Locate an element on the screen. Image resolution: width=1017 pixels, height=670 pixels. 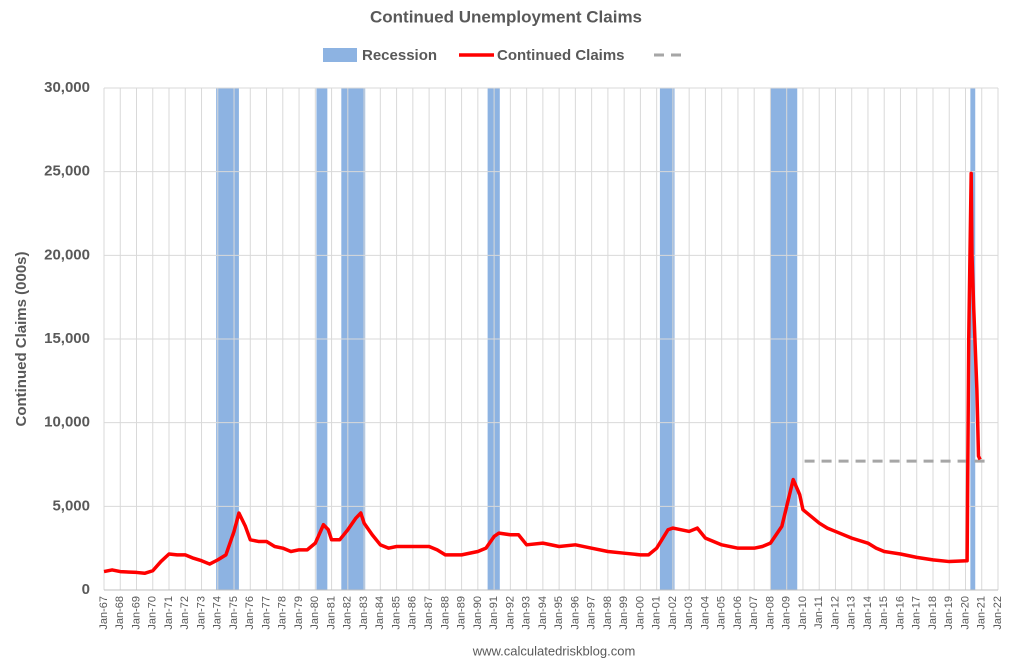
legend-swatch is located at coordinates (340, 55).